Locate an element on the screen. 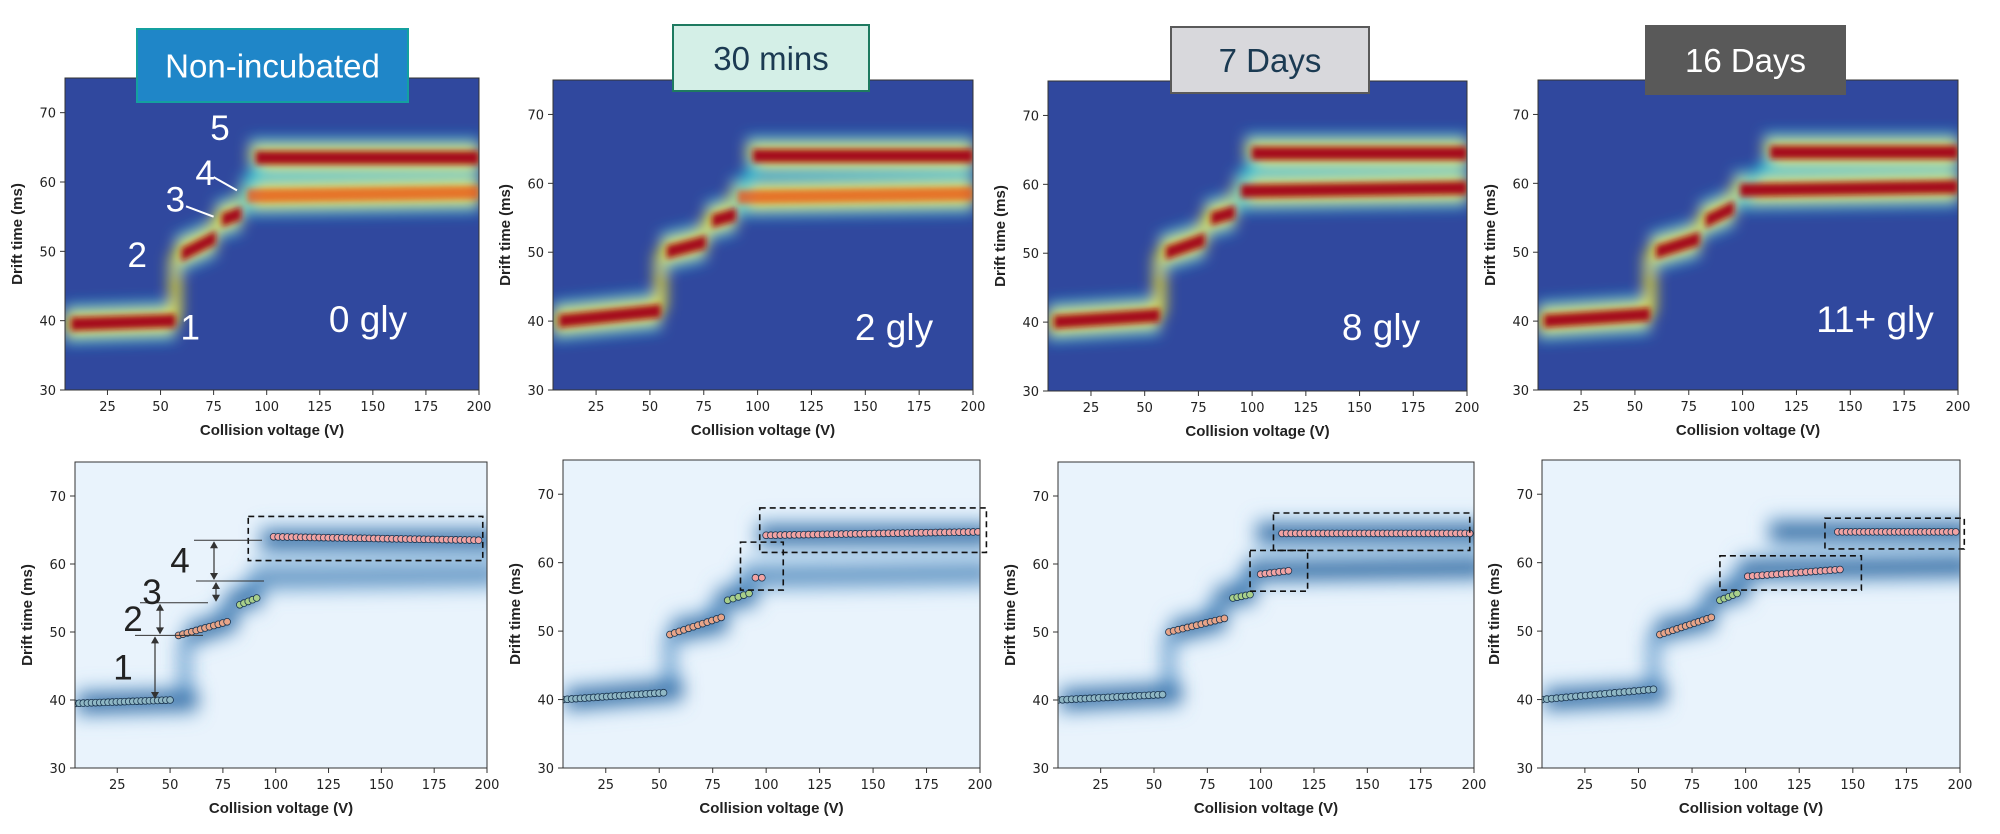  density-background is located at coordinates (1751, 614).